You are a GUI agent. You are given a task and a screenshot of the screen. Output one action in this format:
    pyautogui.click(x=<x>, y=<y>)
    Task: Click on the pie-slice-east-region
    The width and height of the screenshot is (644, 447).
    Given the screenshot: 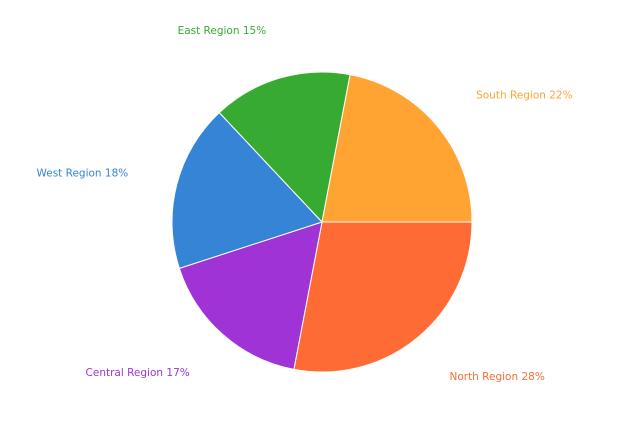 What is the action you would take?
    pyautogui.click(x=284, y=147)
    